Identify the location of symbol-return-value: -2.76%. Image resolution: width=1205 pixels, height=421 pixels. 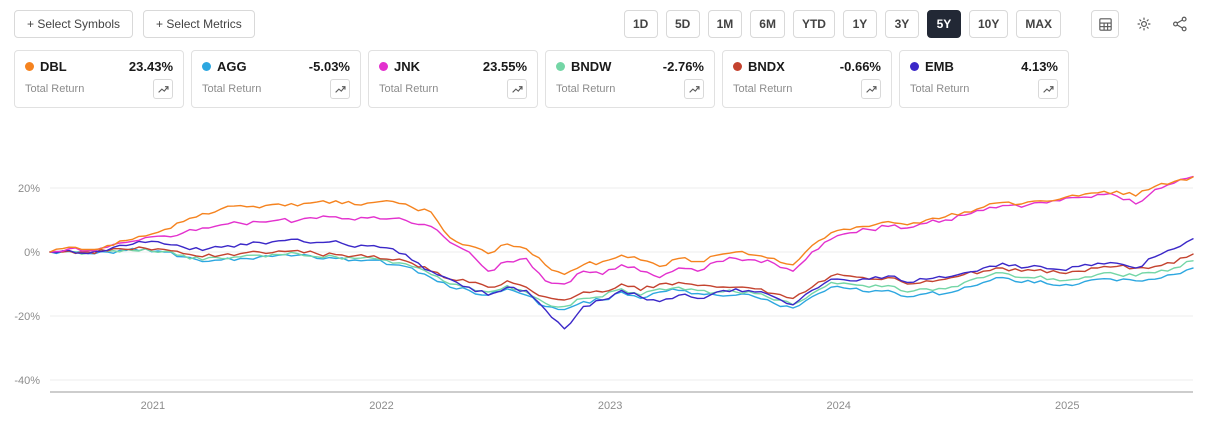
(683, 66).